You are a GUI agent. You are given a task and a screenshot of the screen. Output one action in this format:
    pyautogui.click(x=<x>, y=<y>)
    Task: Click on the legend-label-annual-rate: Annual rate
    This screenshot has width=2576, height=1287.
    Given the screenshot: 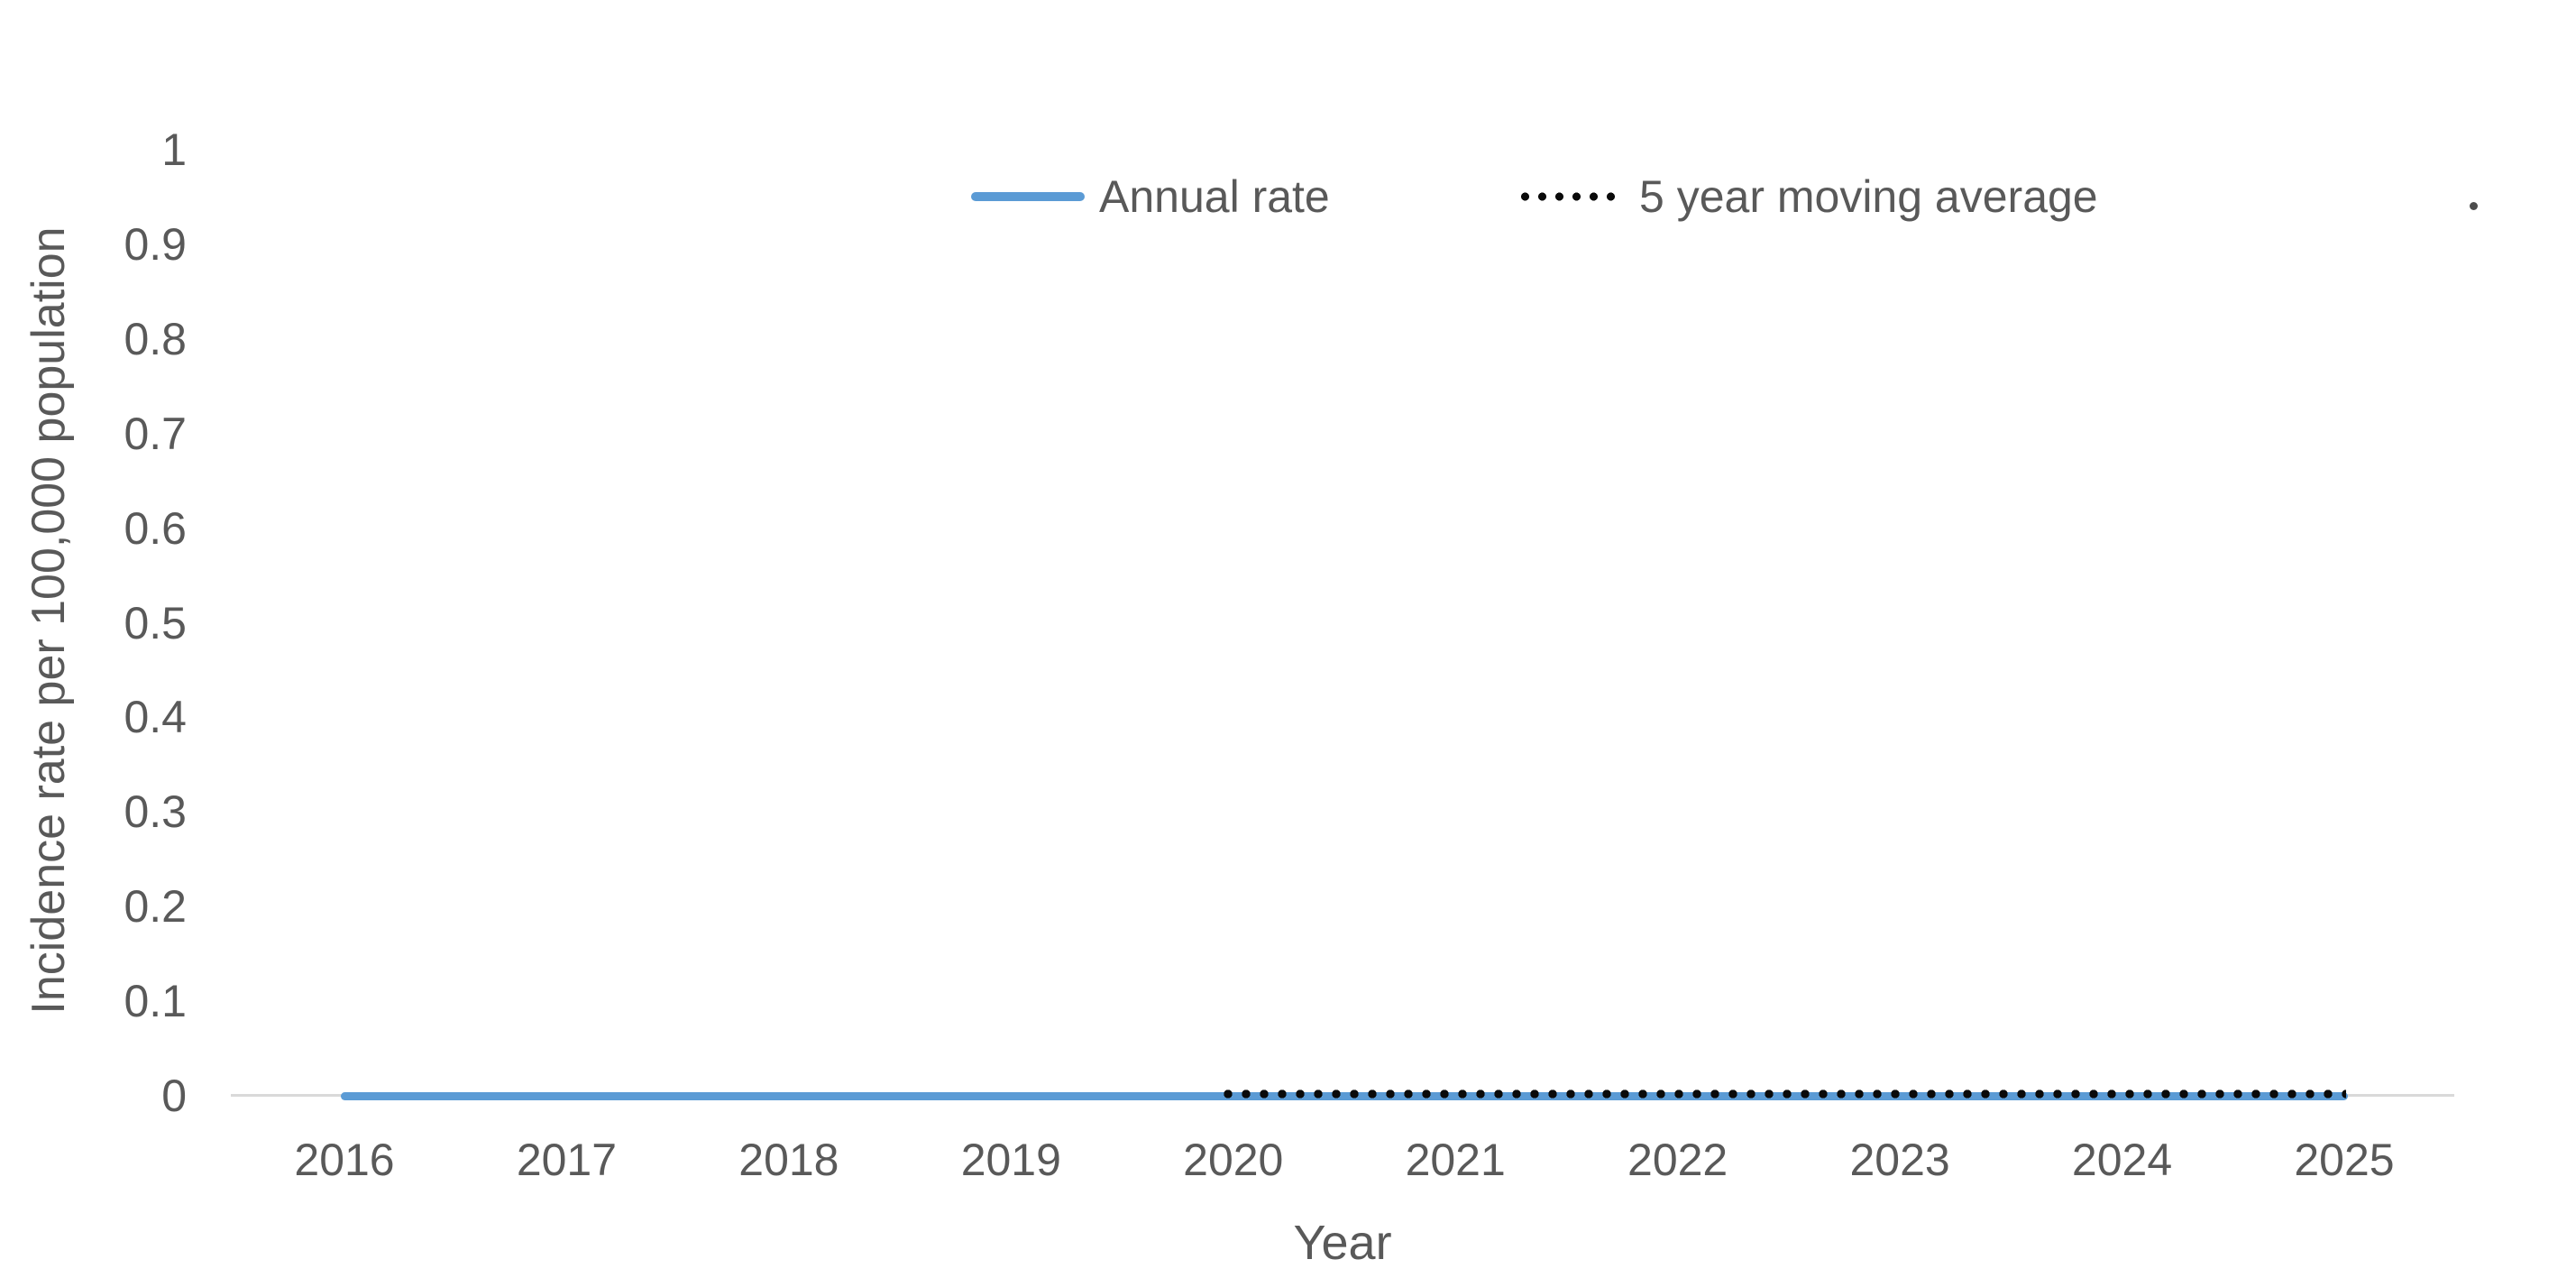 What is the action you would take?
    pyautogui.click(x=1214, y=196)
    